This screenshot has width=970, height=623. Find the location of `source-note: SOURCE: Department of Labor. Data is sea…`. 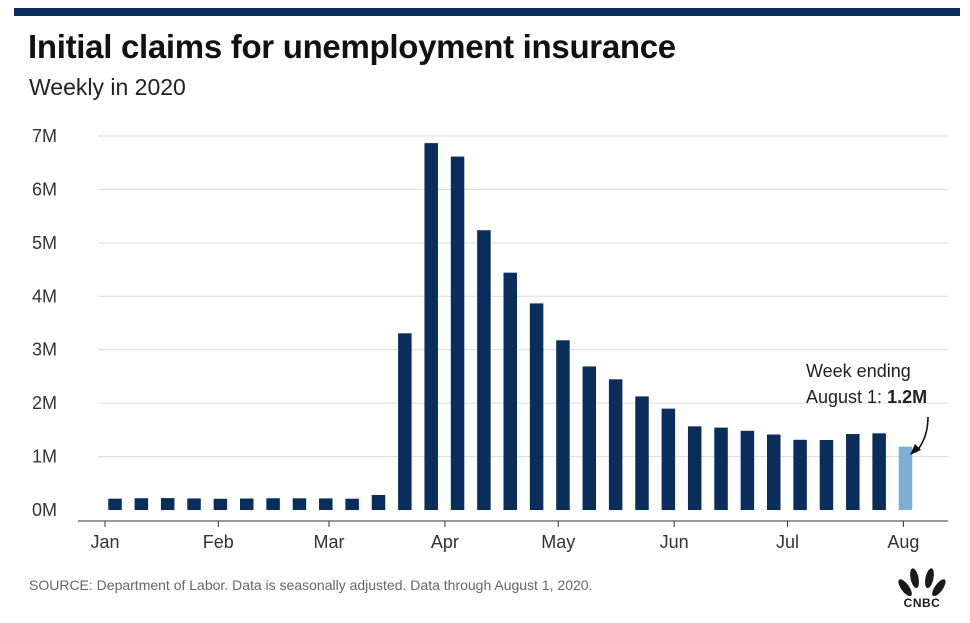

source-note: SOURCE: Department of Labor. Data is sea… is located at coordinates (311, 585).